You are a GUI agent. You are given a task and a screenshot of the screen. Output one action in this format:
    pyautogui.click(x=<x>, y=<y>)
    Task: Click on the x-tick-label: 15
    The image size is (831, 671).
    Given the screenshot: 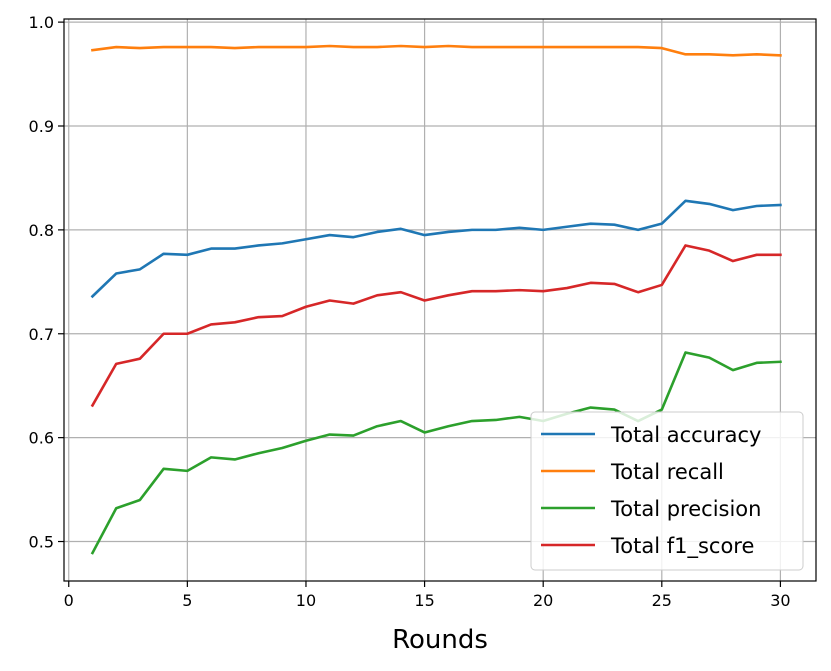 What is the action you would take?
    pyautogui.click(x=424, y=600)
    